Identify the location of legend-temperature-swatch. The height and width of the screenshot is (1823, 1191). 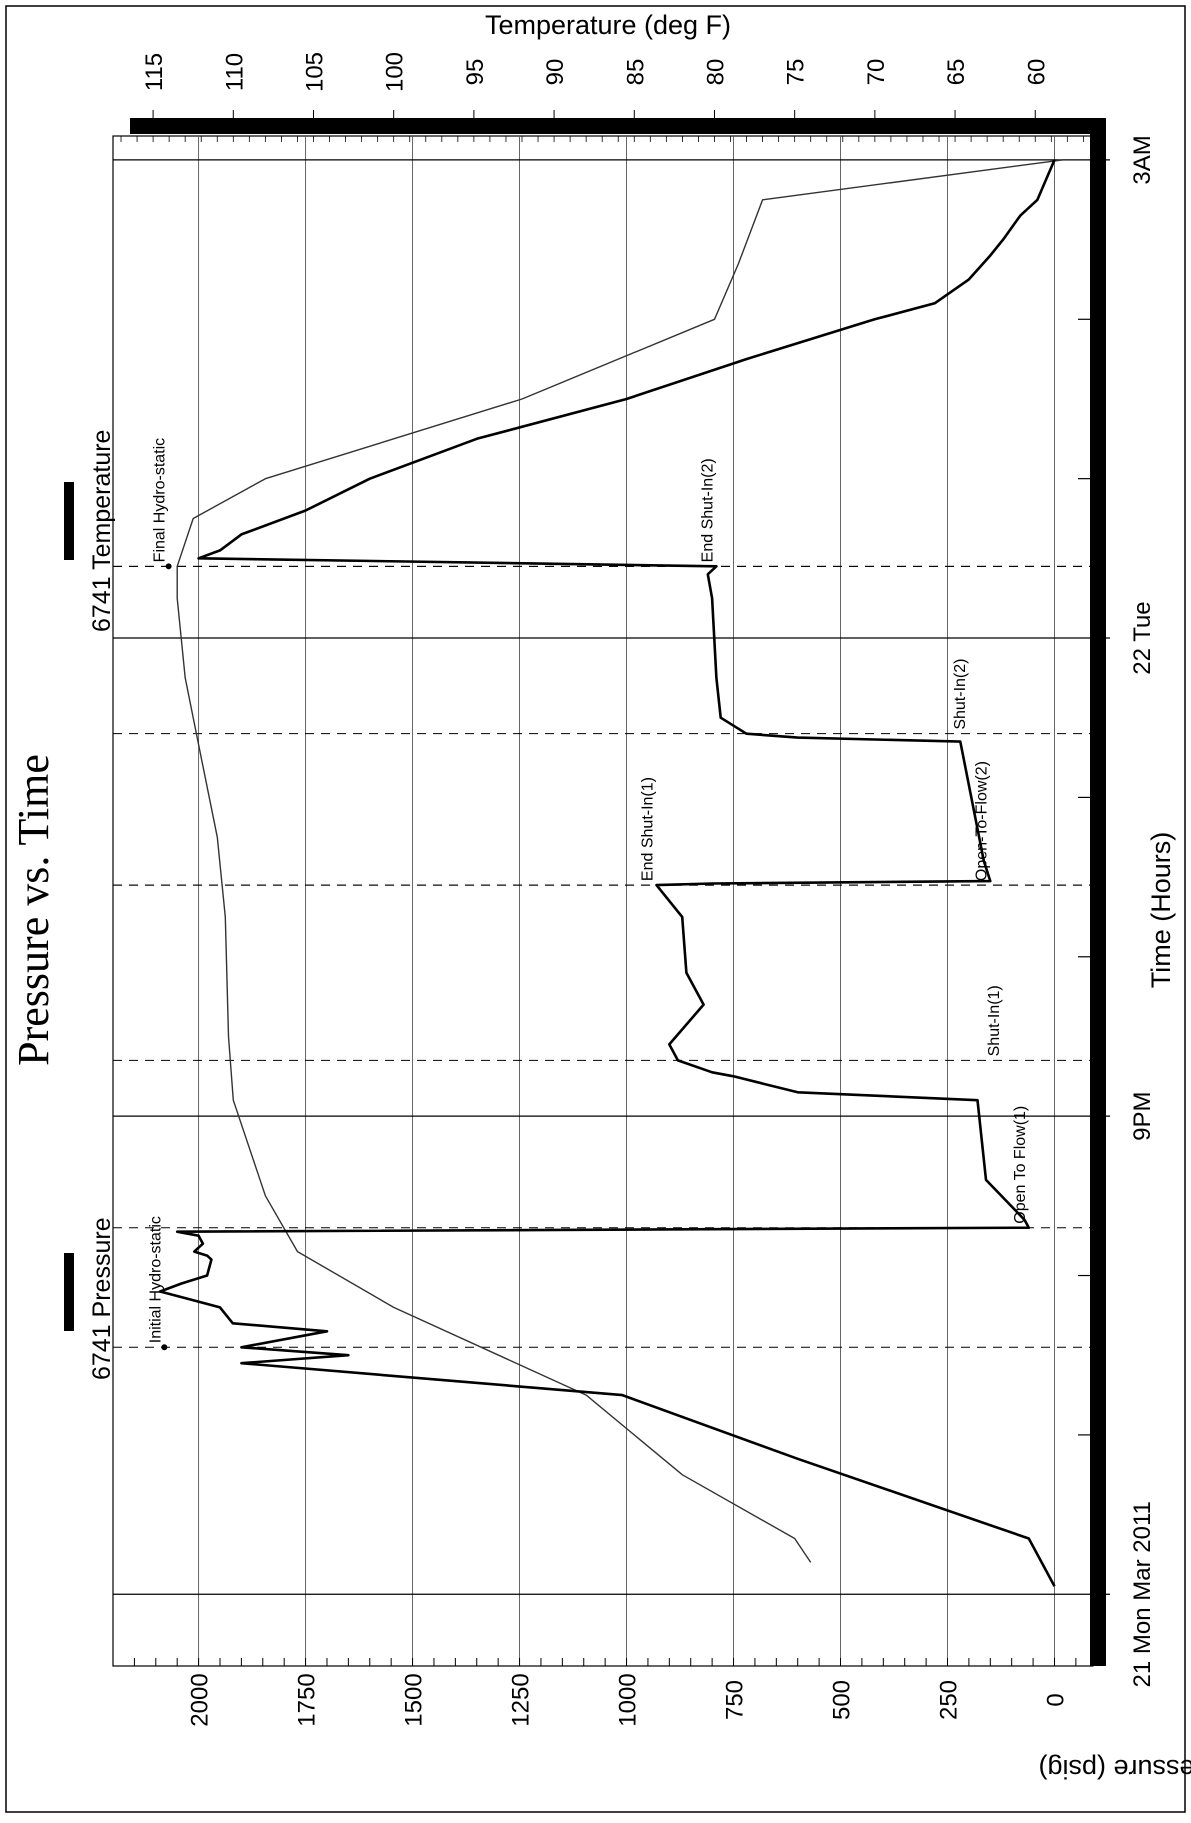
(69, 521).